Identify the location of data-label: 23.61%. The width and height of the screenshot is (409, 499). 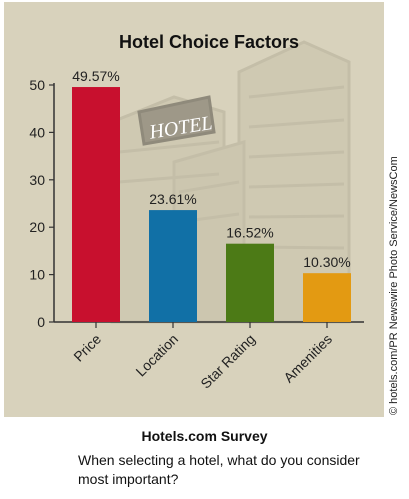
(172, 199).